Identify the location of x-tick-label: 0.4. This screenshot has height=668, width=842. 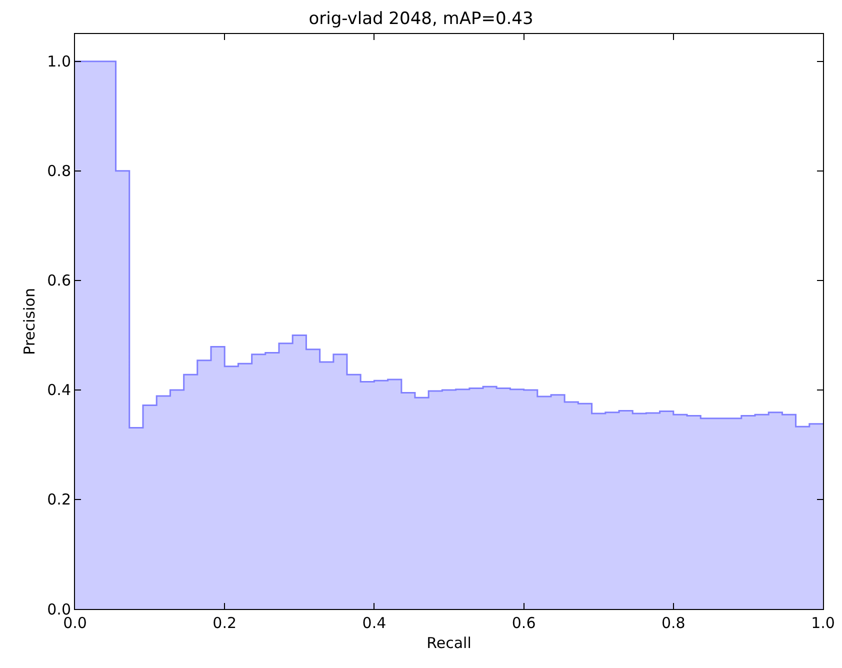
(374, 623).